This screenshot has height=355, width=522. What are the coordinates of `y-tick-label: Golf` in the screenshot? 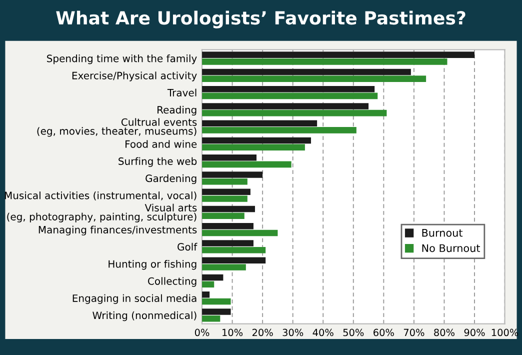 It's located at (188, 246).